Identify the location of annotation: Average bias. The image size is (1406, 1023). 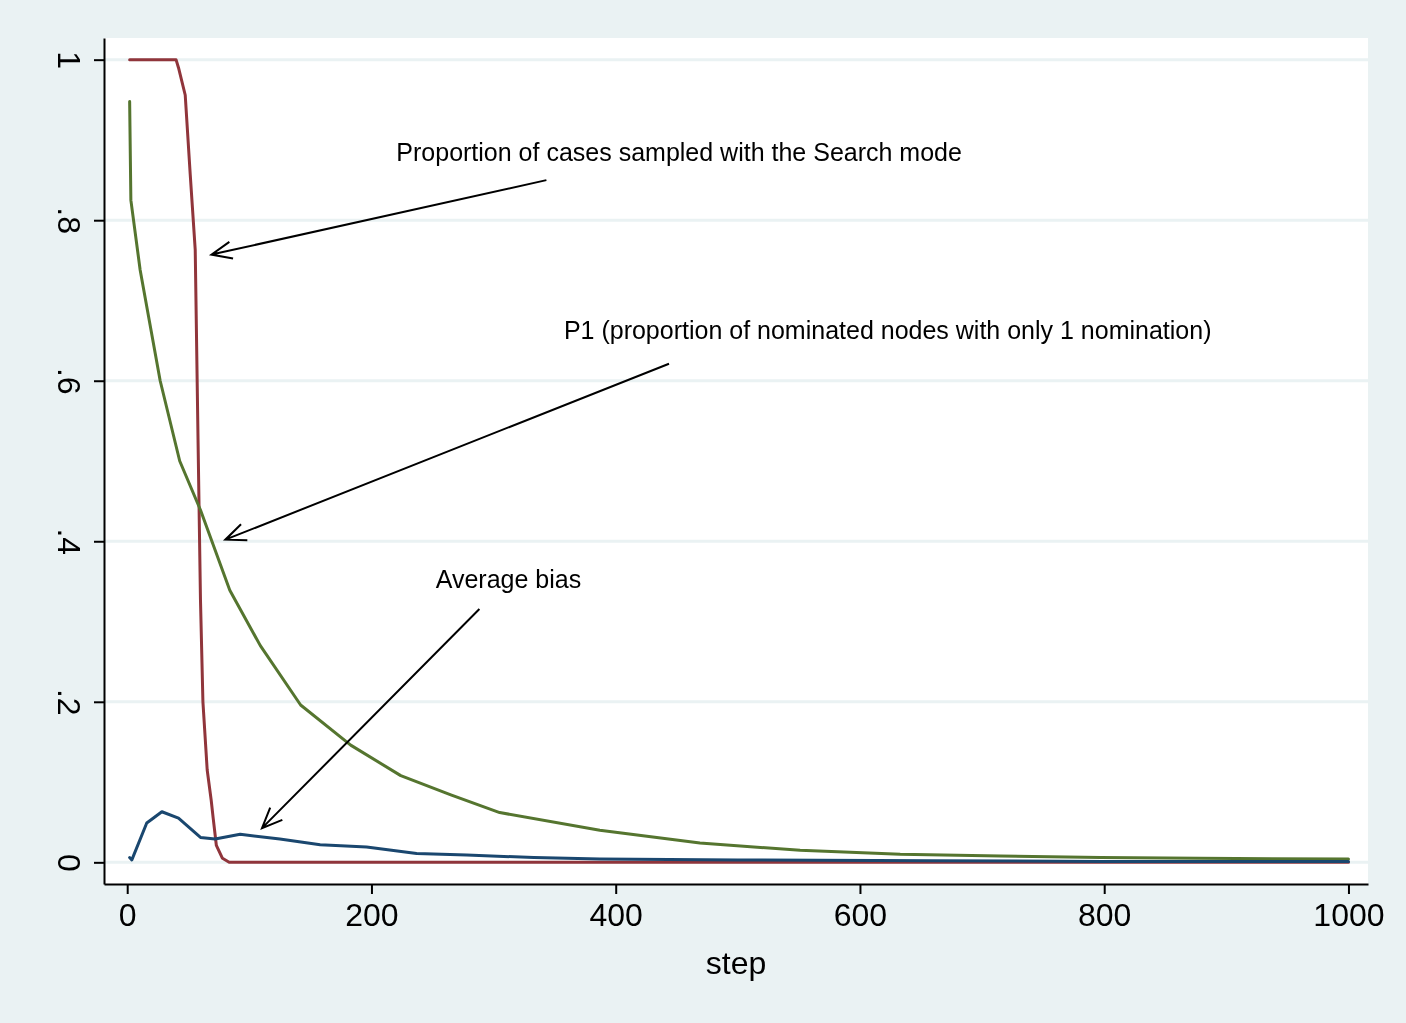
(508, 578).